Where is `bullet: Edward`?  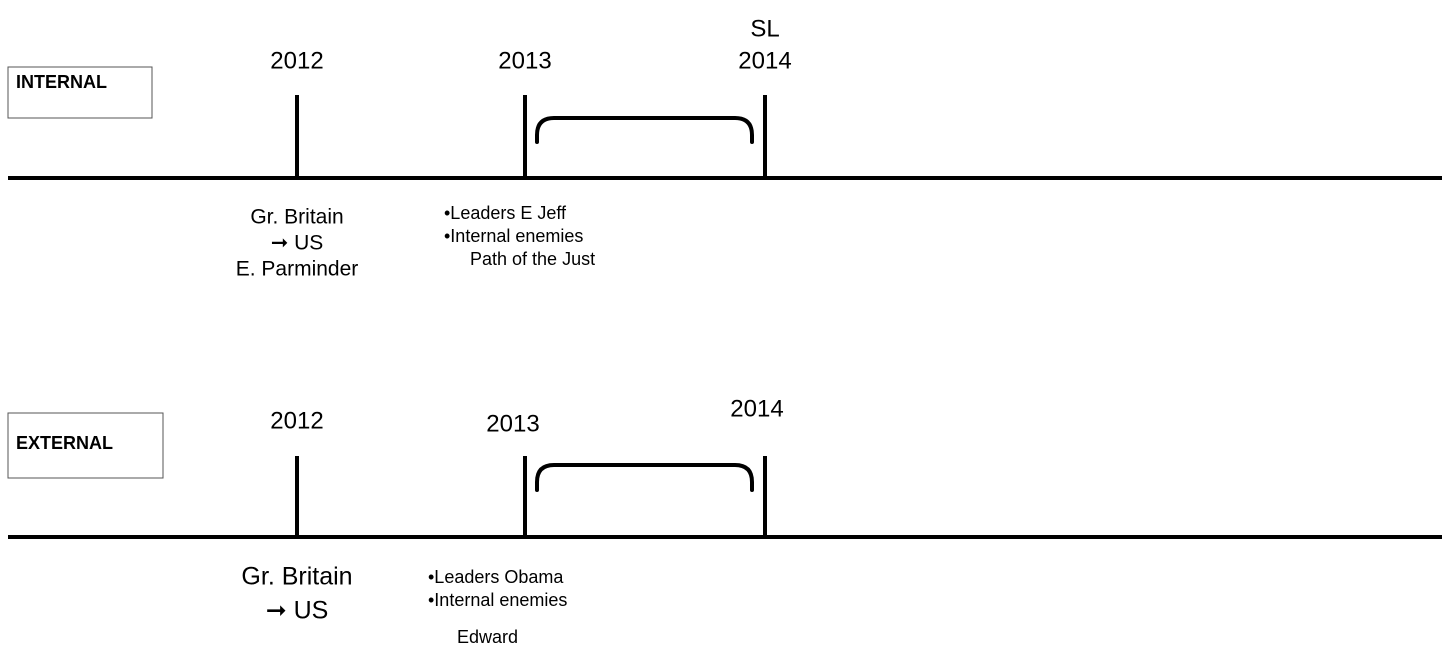
bullet: Edward is located at coordinates (487, 636).